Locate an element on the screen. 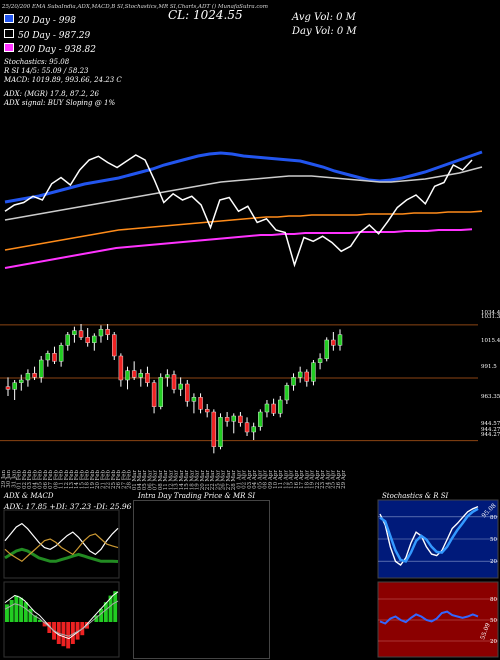 This screenshot has height=660, width=500. date-label: 01 Apr is located at coordinates (239, 479).